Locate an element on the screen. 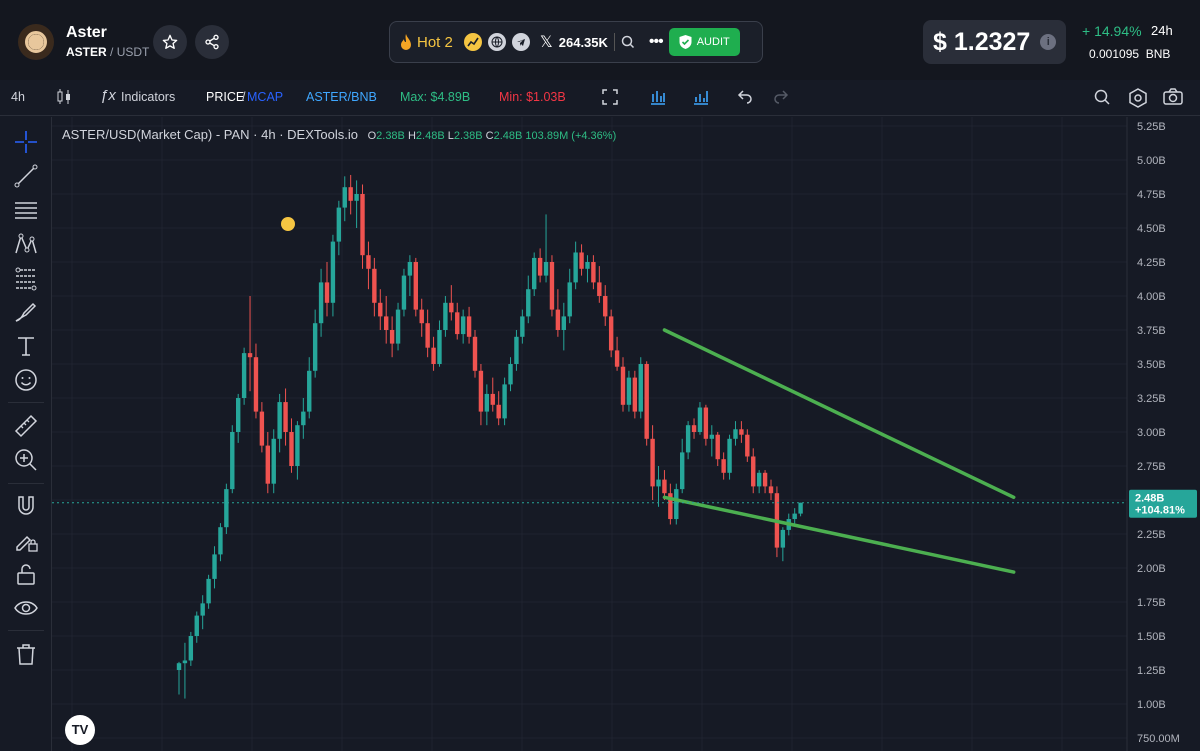 Image resolution: width=1200 pixels, height=751 pixels. min-label: Min: $1.03B is located at coordinates (532, 97).